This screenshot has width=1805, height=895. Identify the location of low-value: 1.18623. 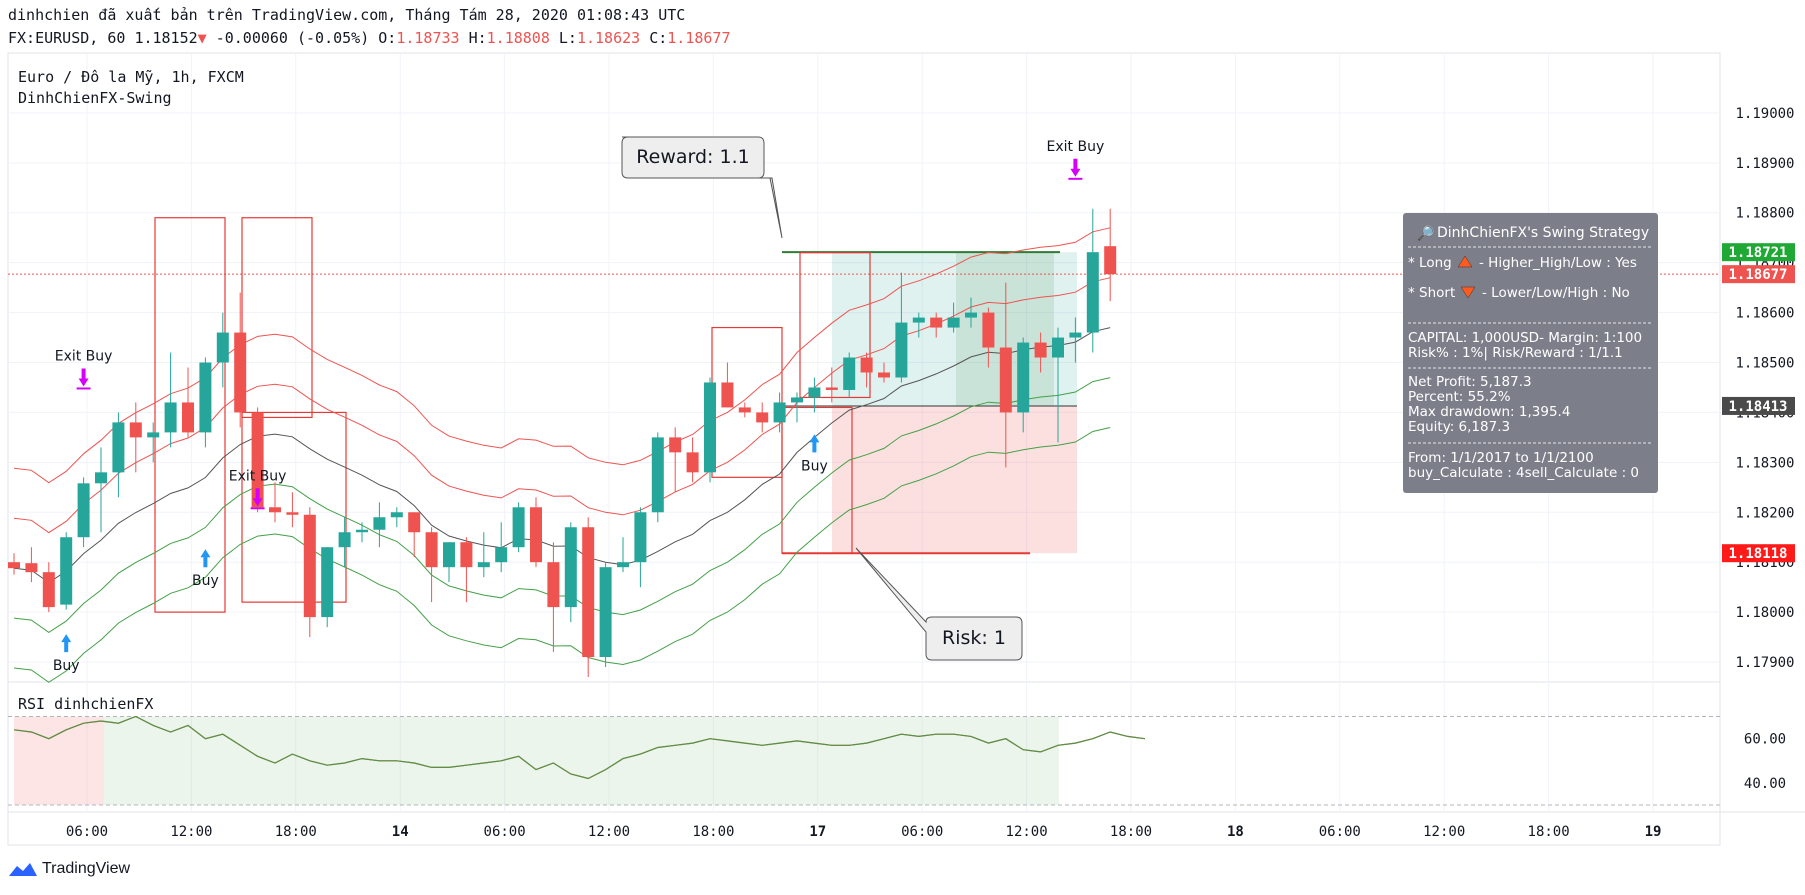
(608, 38).